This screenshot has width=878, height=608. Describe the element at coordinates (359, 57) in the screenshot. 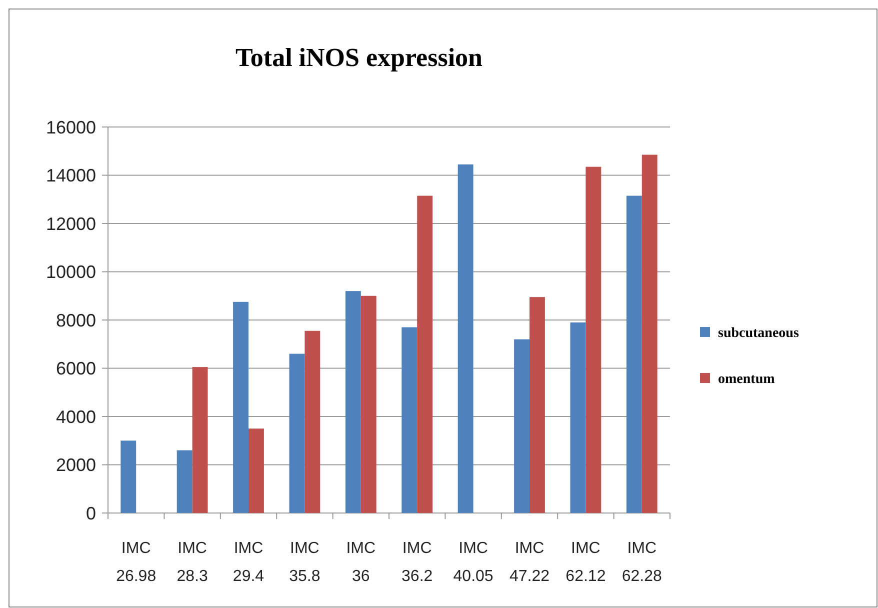

I see `chart-title: Total iNOS expression` at that location.